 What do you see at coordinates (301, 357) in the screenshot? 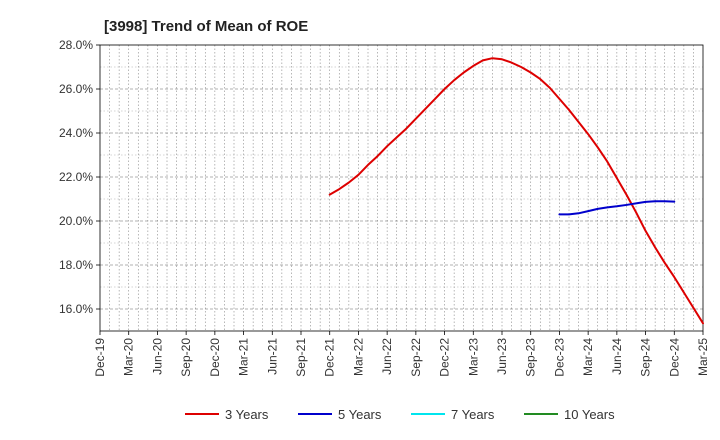
I see `x-tick-label: Sep-21` at bounding box center [301, 357].